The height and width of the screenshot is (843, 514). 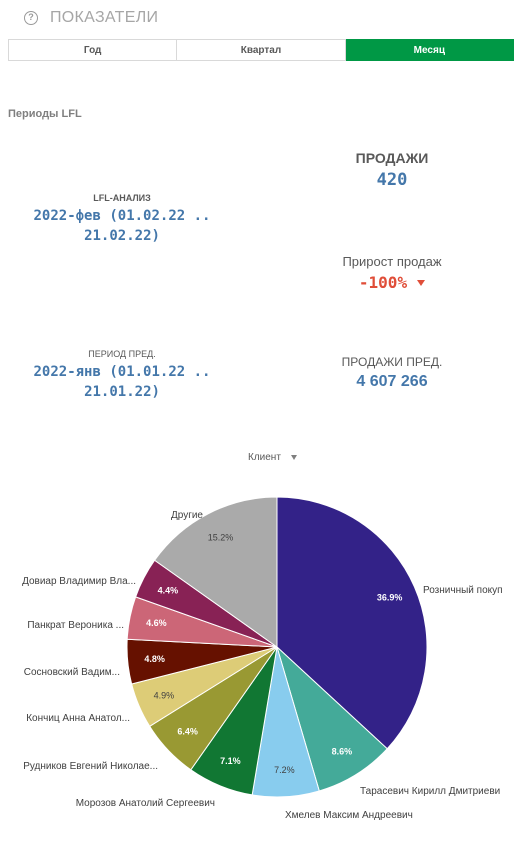 I want to click on slice-name-label: Другие, so click(x=187, y=515).